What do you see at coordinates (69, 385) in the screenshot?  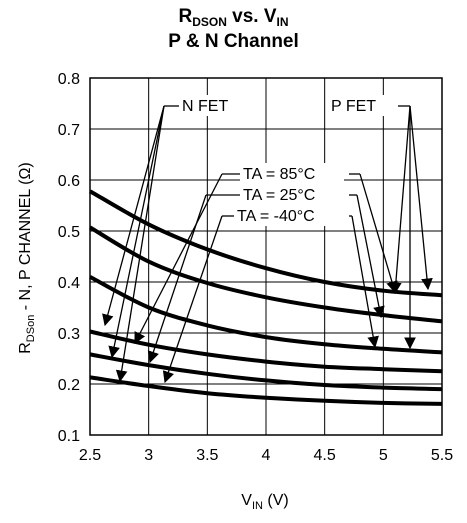 I see `y-tick-label: 0.2` at bounding box center [69, 385].